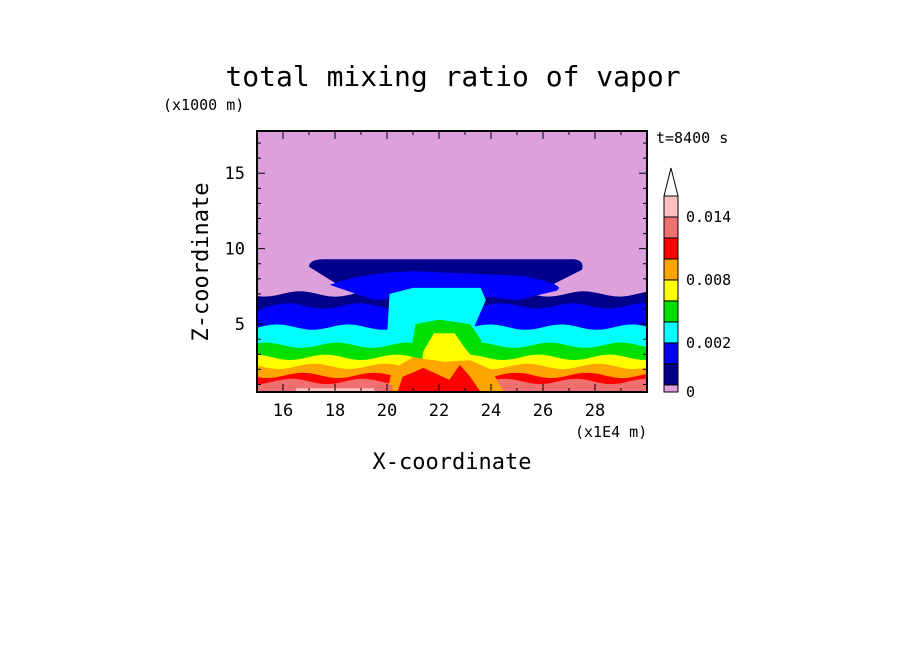 Image resolution: width=904 pixels, height=654 pixels. I want to click on x-tick-label: 16, so click(283, 411).